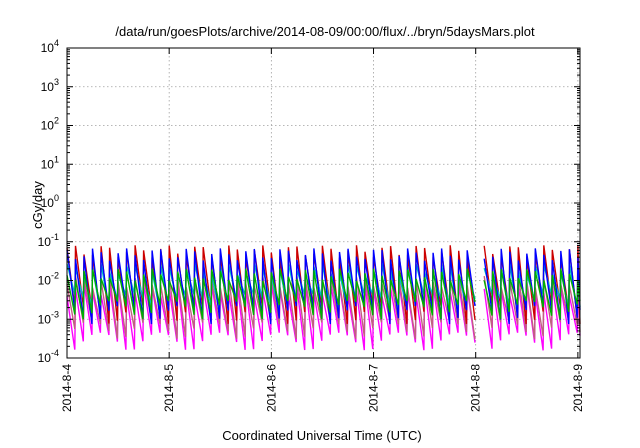 The height and width of the screenshot is (448, 640). I want to click on x-tick-label: 2014-8-6, so click(271, 388).